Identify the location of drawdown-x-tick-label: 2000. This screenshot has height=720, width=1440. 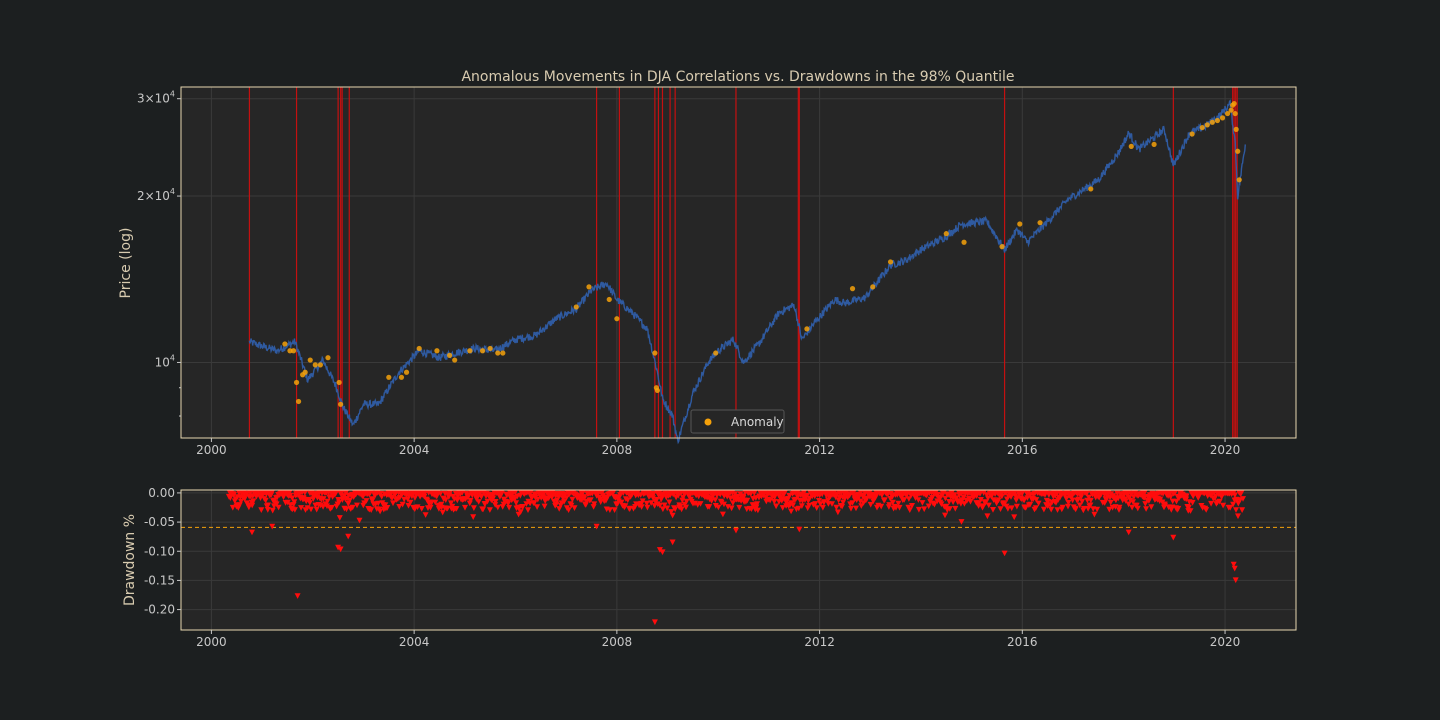
(211, 642).